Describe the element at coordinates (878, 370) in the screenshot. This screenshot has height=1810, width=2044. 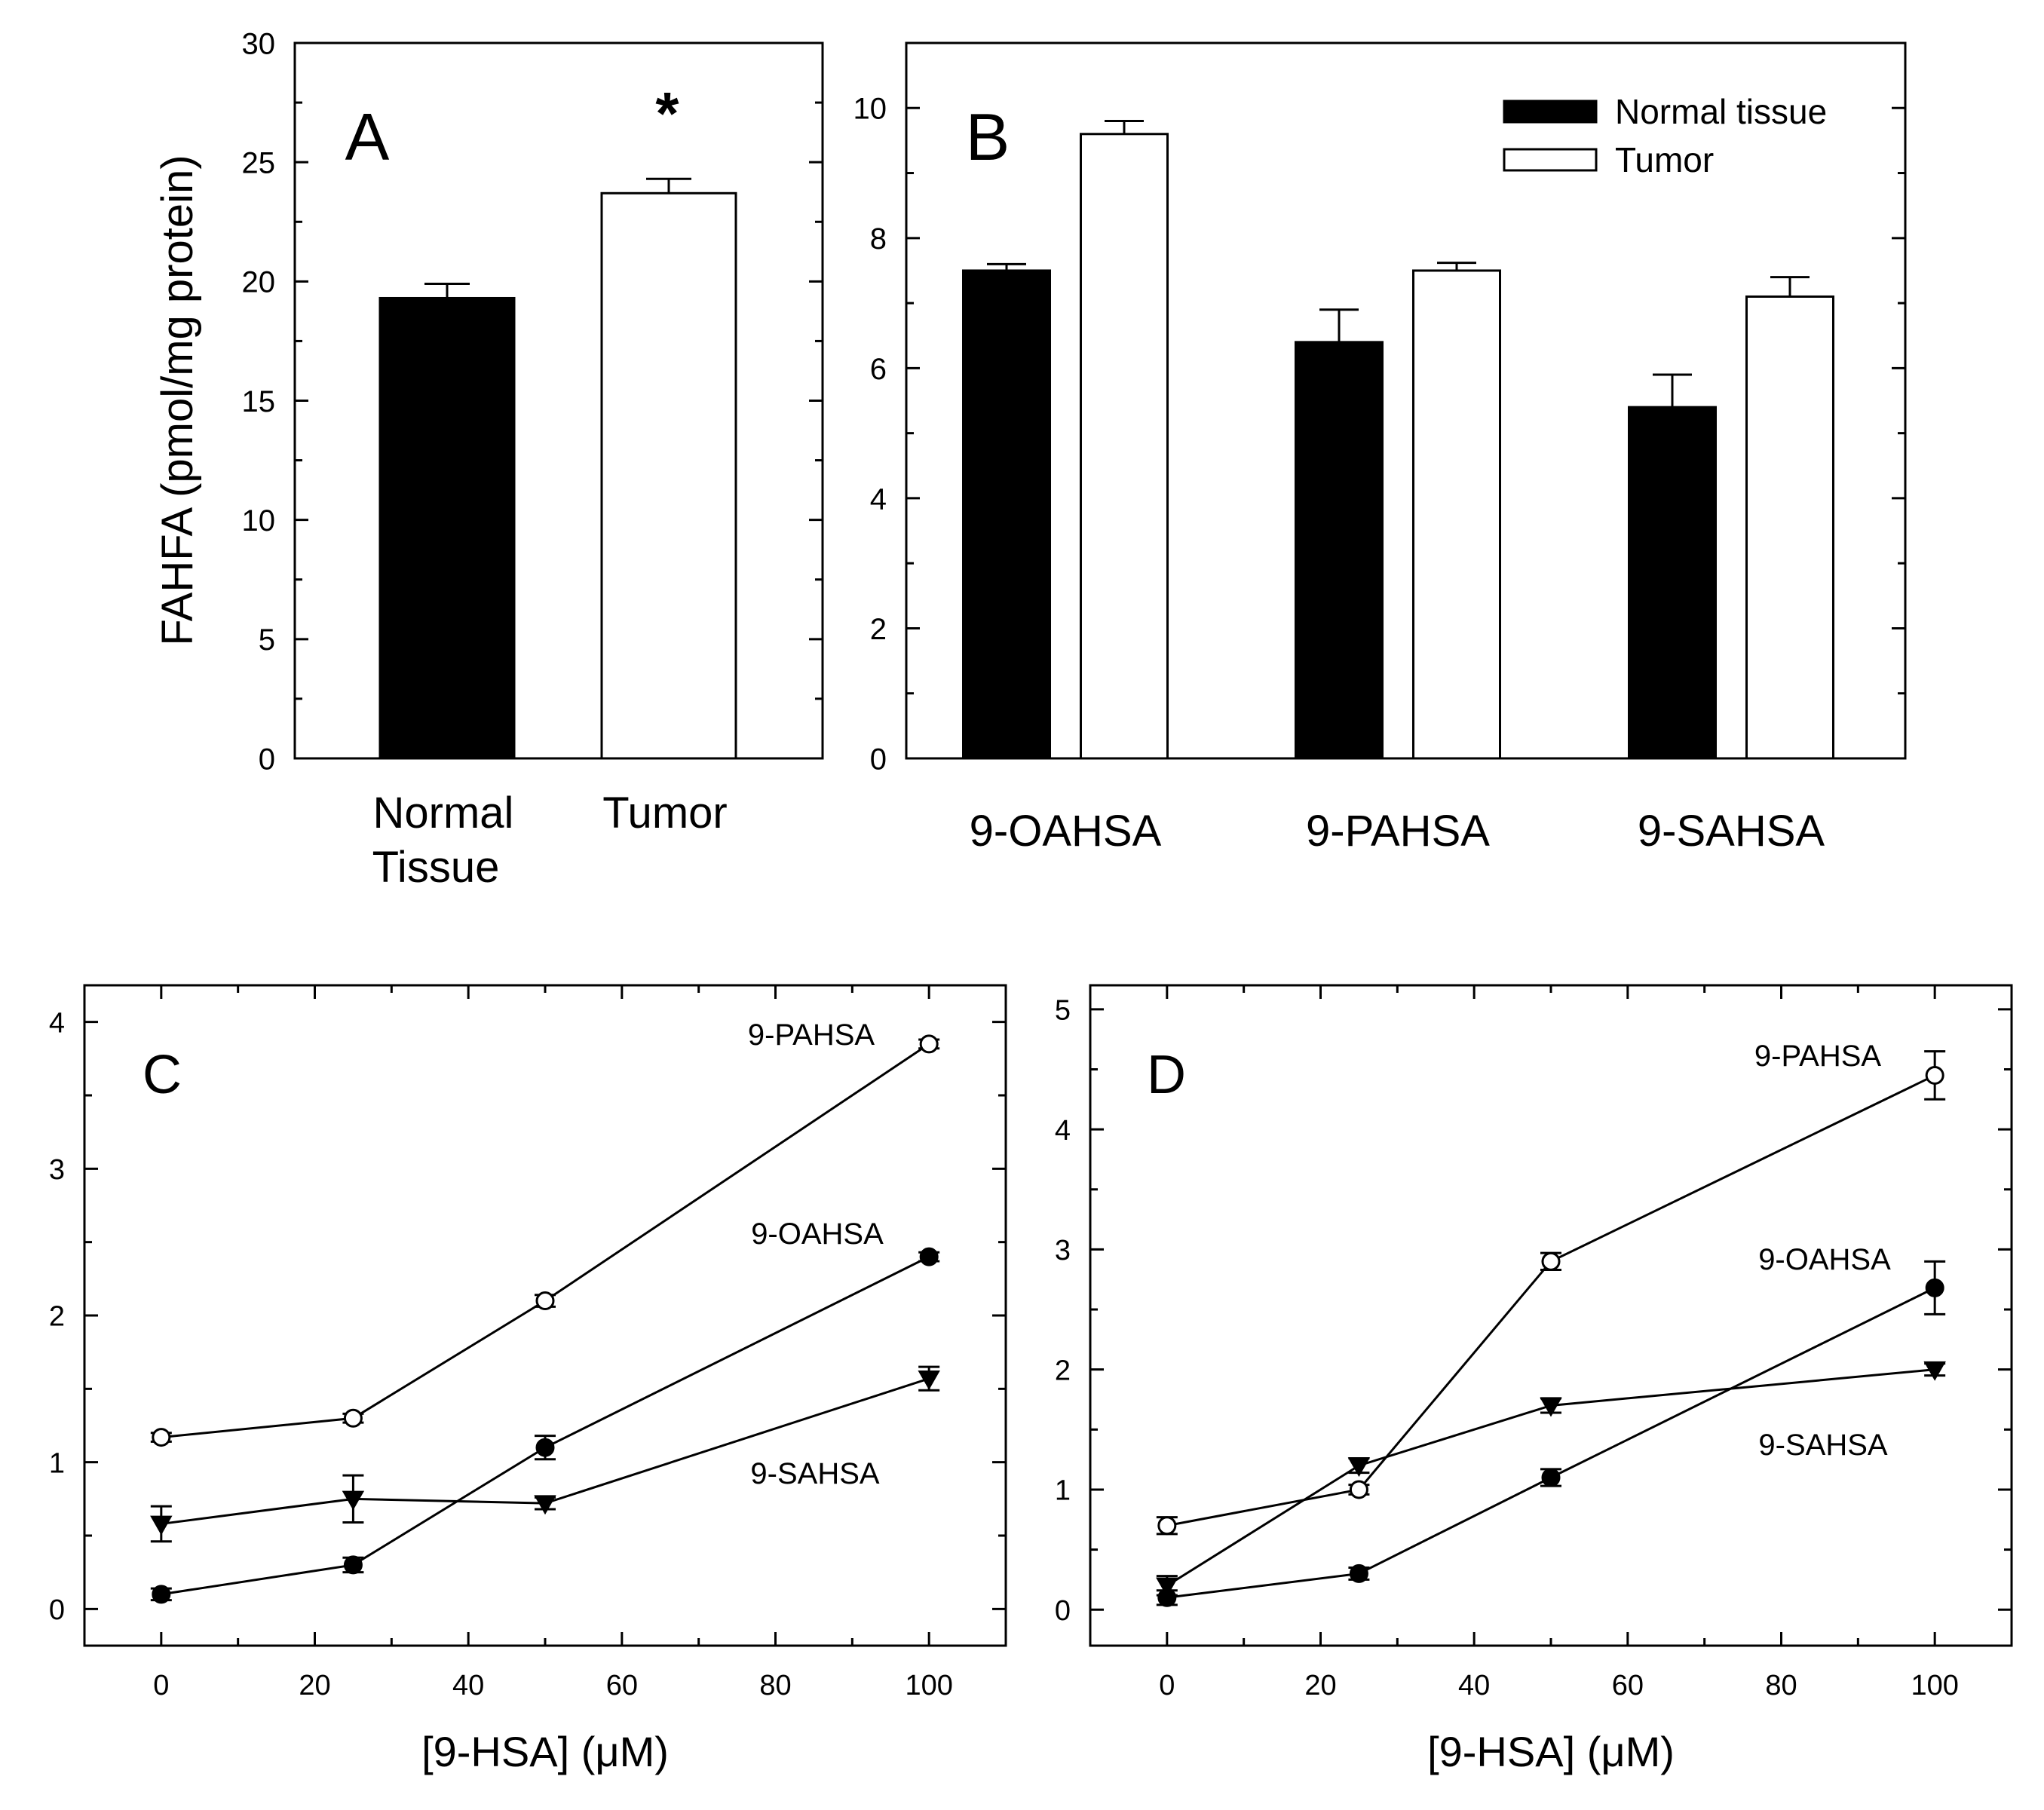
I see `y-tick-label: 6` at that location.